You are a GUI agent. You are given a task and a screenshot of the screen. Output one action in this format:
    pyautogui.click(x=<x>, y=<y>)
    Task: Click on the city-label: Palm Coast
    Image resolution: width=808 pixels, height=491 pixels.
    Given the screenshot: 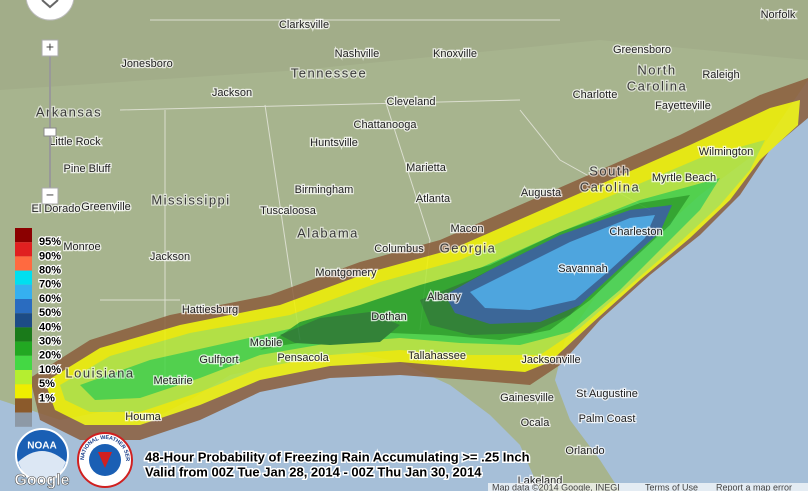 What is the action you would take?
    pyautogui.click(x=607, y=419)
    